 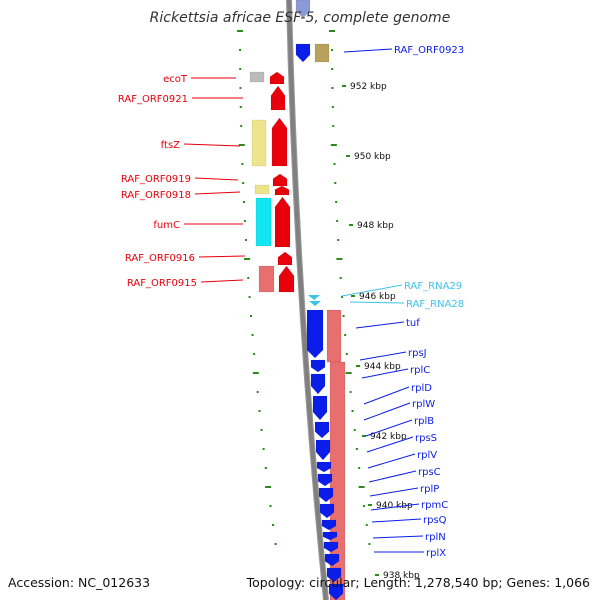 What do you see at coordinates (286, 279) in the screenshot?
I see `RAF_ORF0915-arrow` at bounding box center [286, 279].